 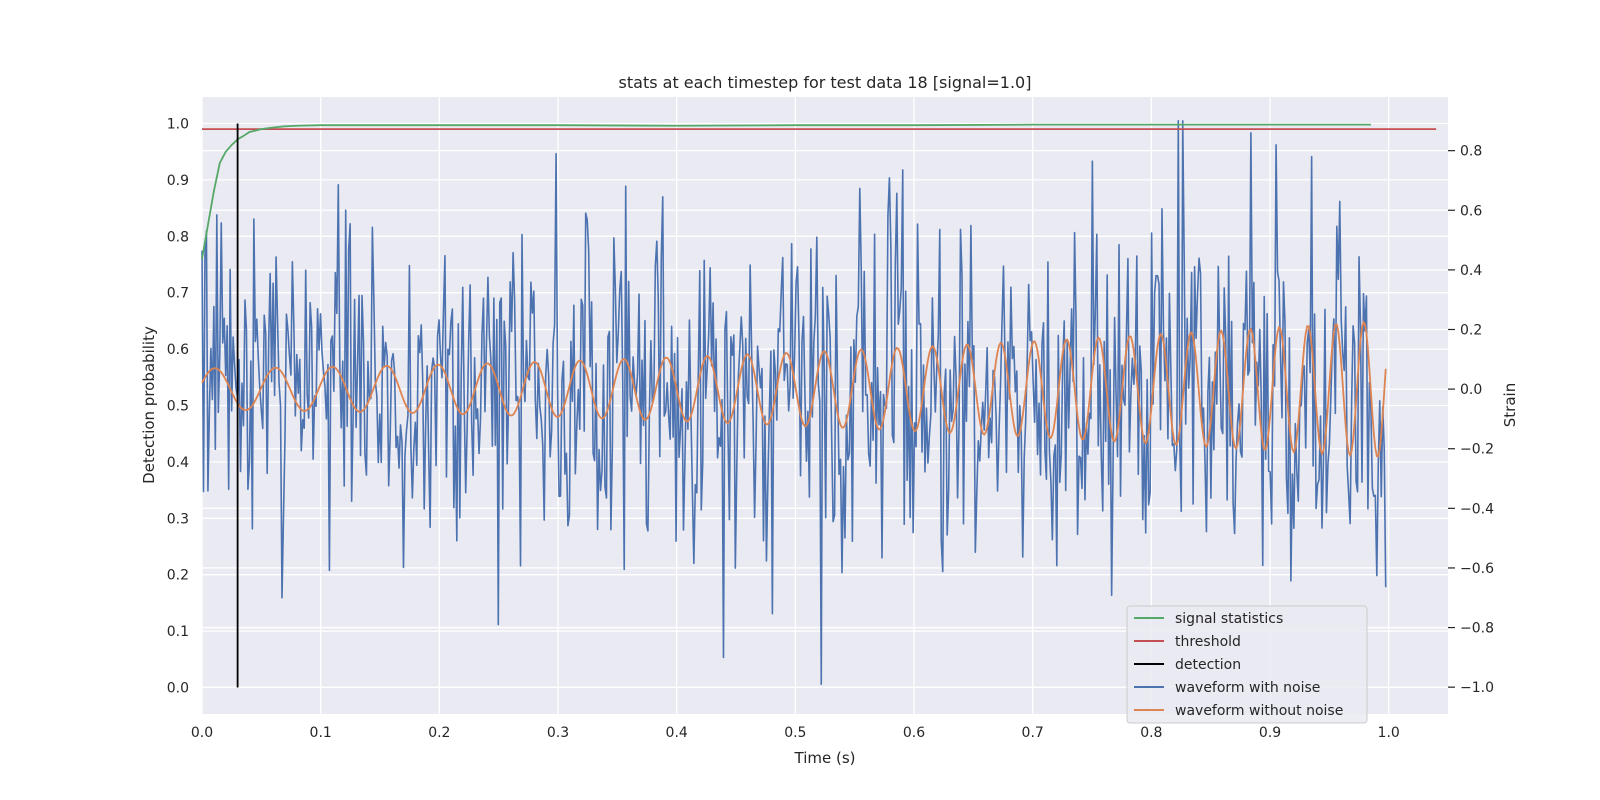 What do you see at coordinates (794, 389) in the screenshot?
I see `series-line-waveform-without-noise` at bounding box center [794, 389].